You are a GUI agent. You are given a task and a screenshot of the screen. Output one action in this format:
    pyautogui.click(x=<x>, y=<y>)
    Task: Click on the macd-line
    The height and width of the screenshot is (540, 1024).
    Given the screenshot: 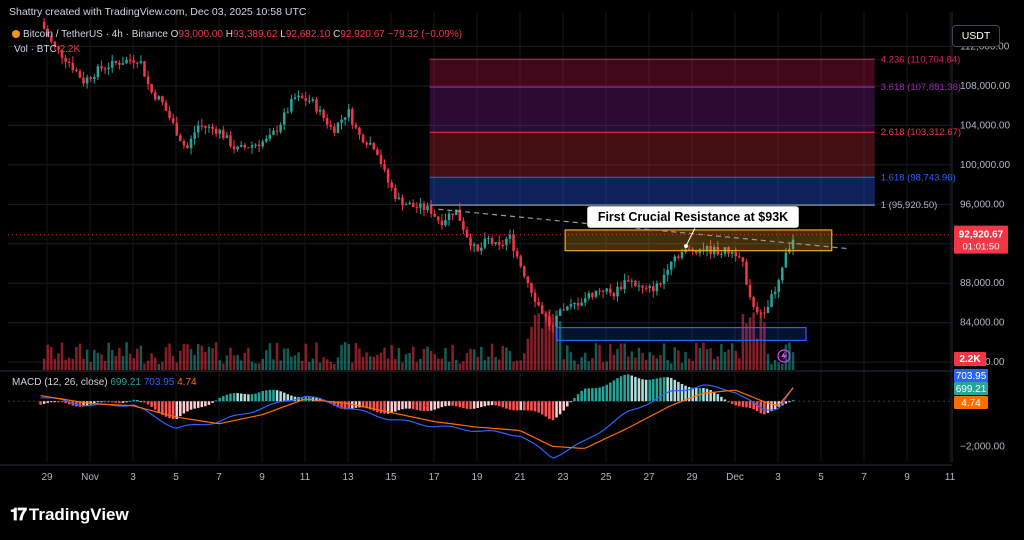 What is the action you would take?
    pyautogui.click(x=417, y=421)
    